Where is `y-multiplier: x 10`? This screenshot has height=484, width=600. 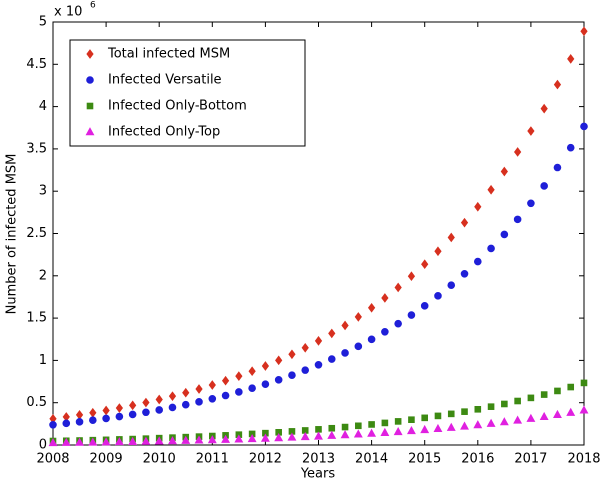
y-multiplier: x 10 is located at coordinates (68, 12).